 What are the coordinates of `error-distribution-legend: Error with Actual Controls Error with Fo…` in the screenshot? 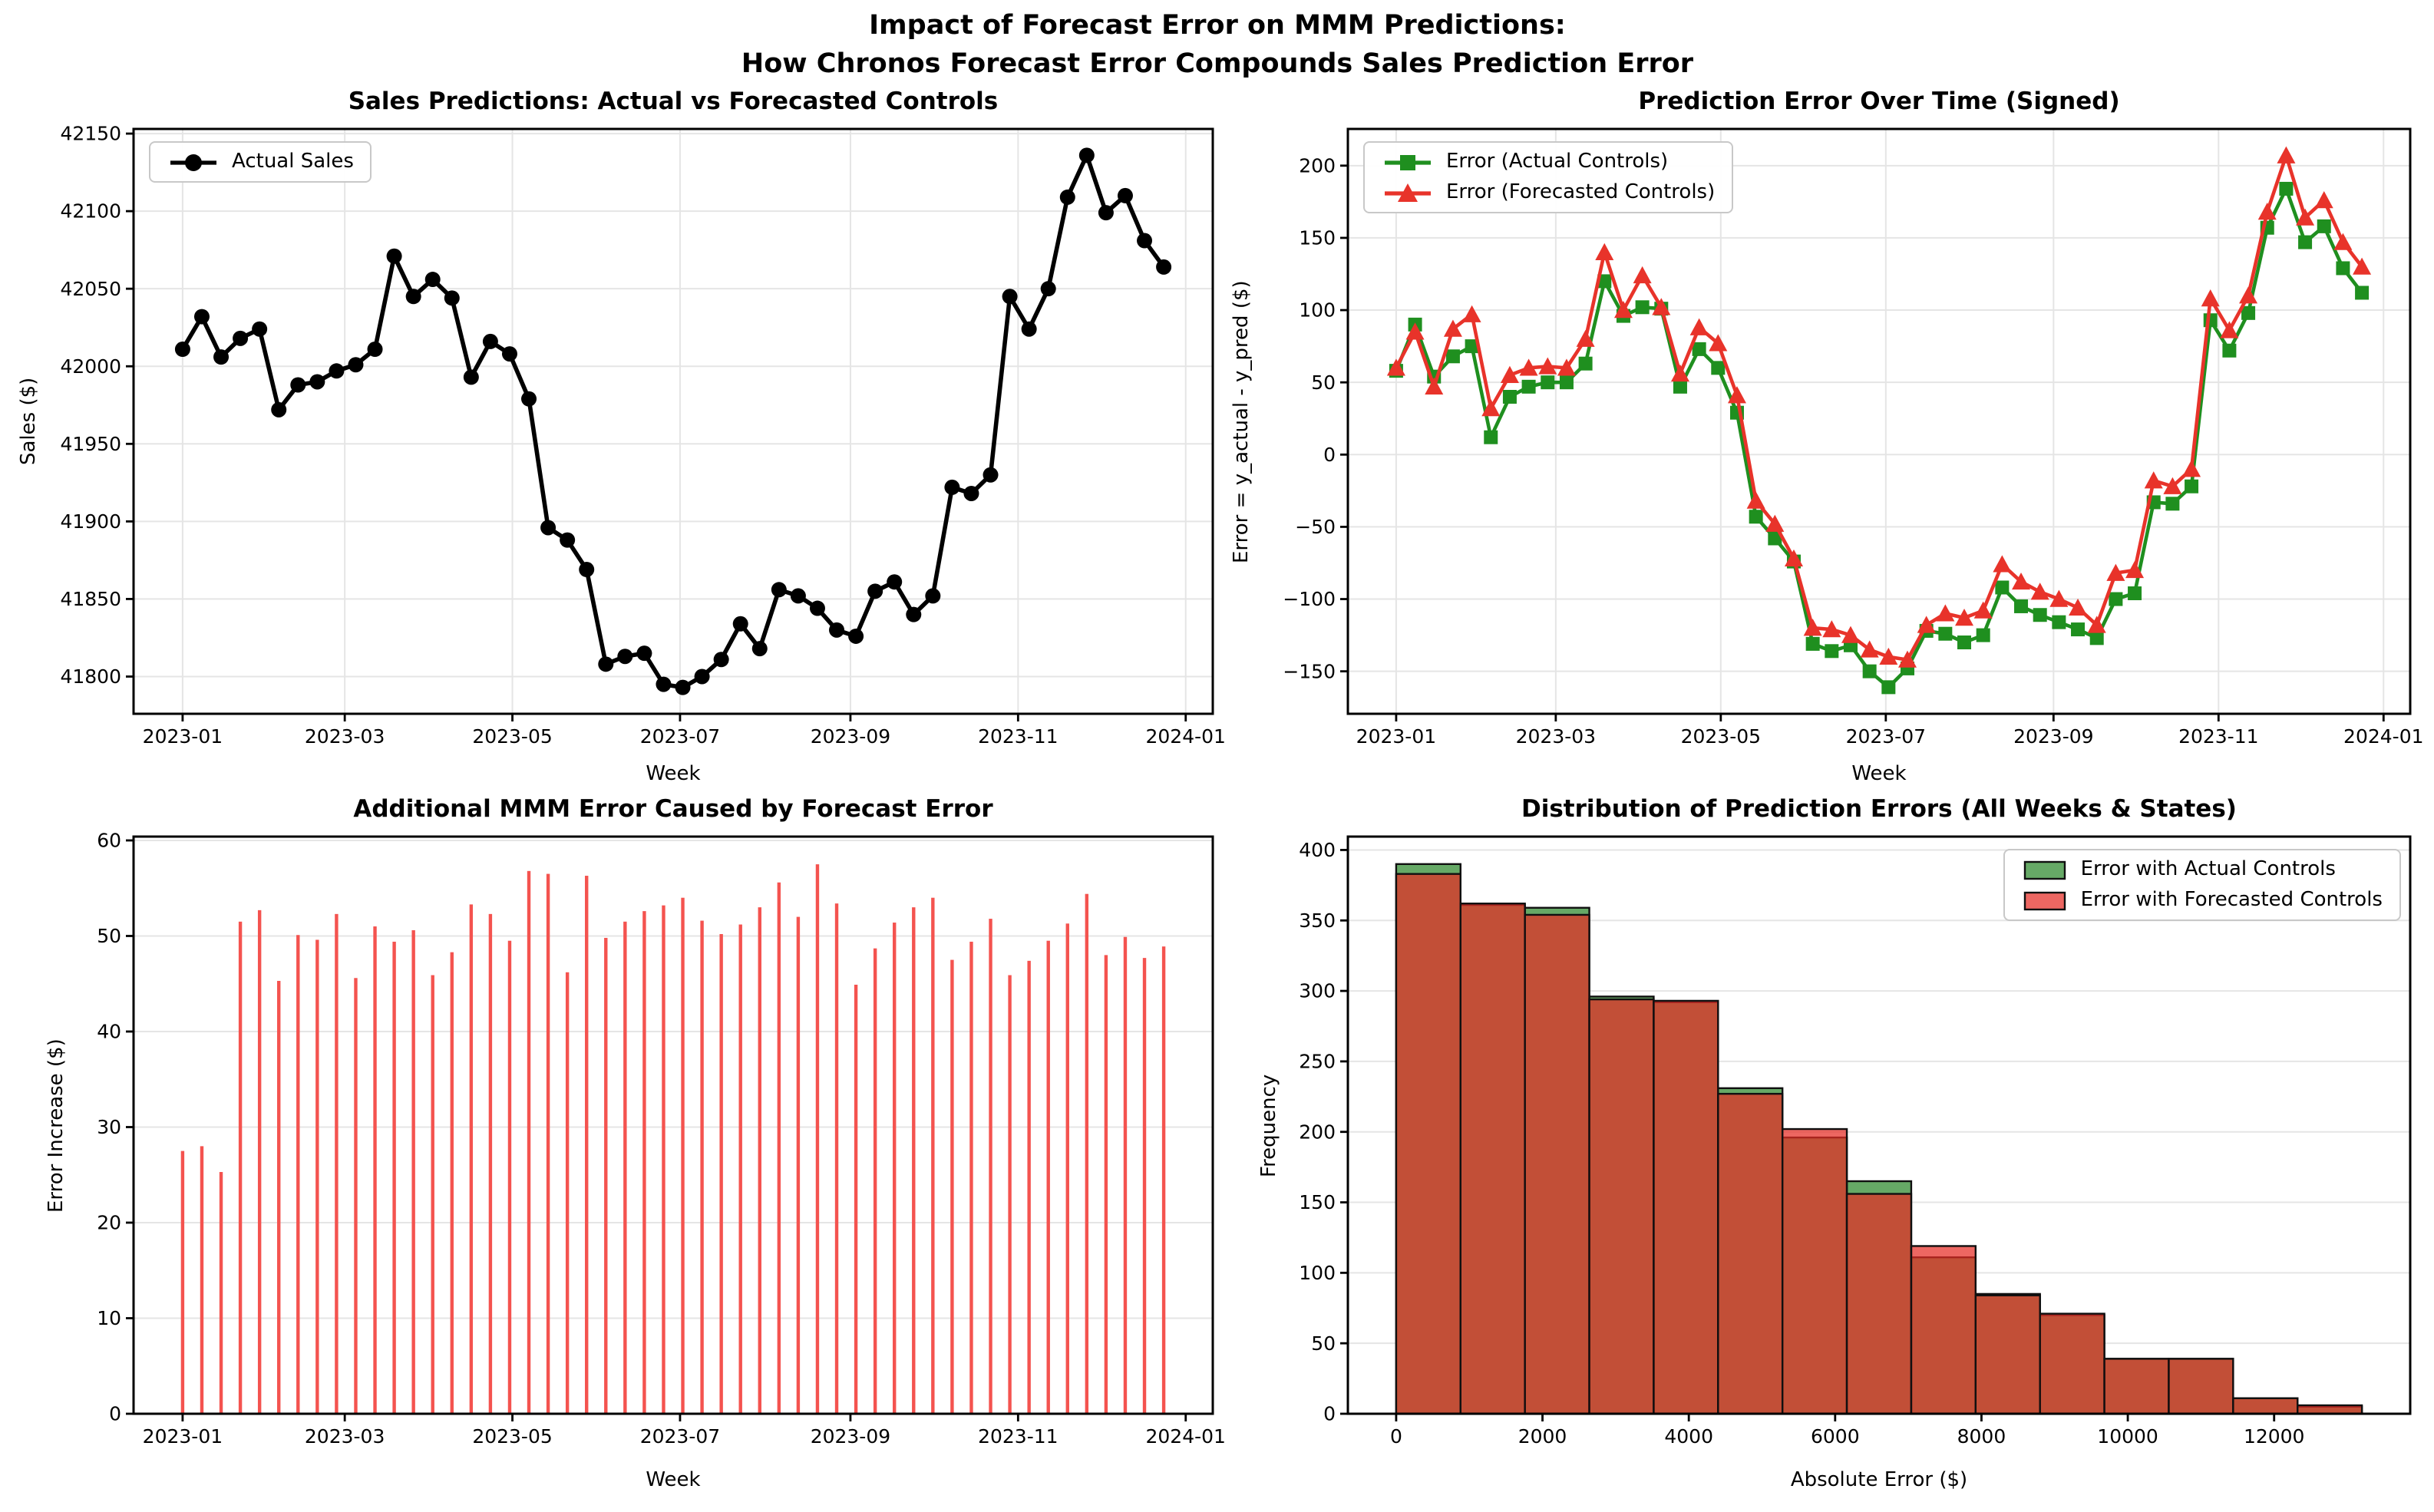 It's located at (2202, 885).